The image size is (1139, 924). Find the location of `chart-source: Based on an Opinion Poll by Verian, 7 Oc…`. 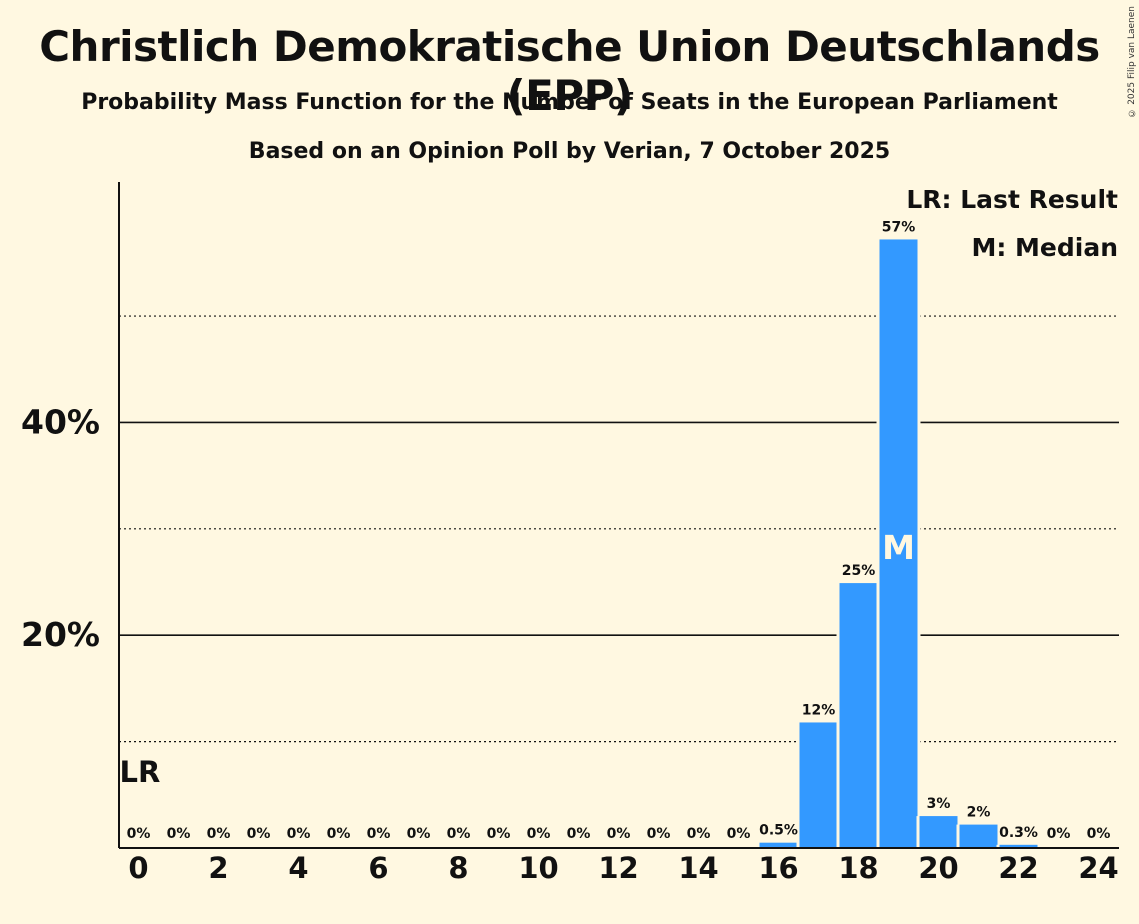

chart-source: Based on an Opinion Poll by Verian, 7 Oc… is located at coordinates (569, 151).